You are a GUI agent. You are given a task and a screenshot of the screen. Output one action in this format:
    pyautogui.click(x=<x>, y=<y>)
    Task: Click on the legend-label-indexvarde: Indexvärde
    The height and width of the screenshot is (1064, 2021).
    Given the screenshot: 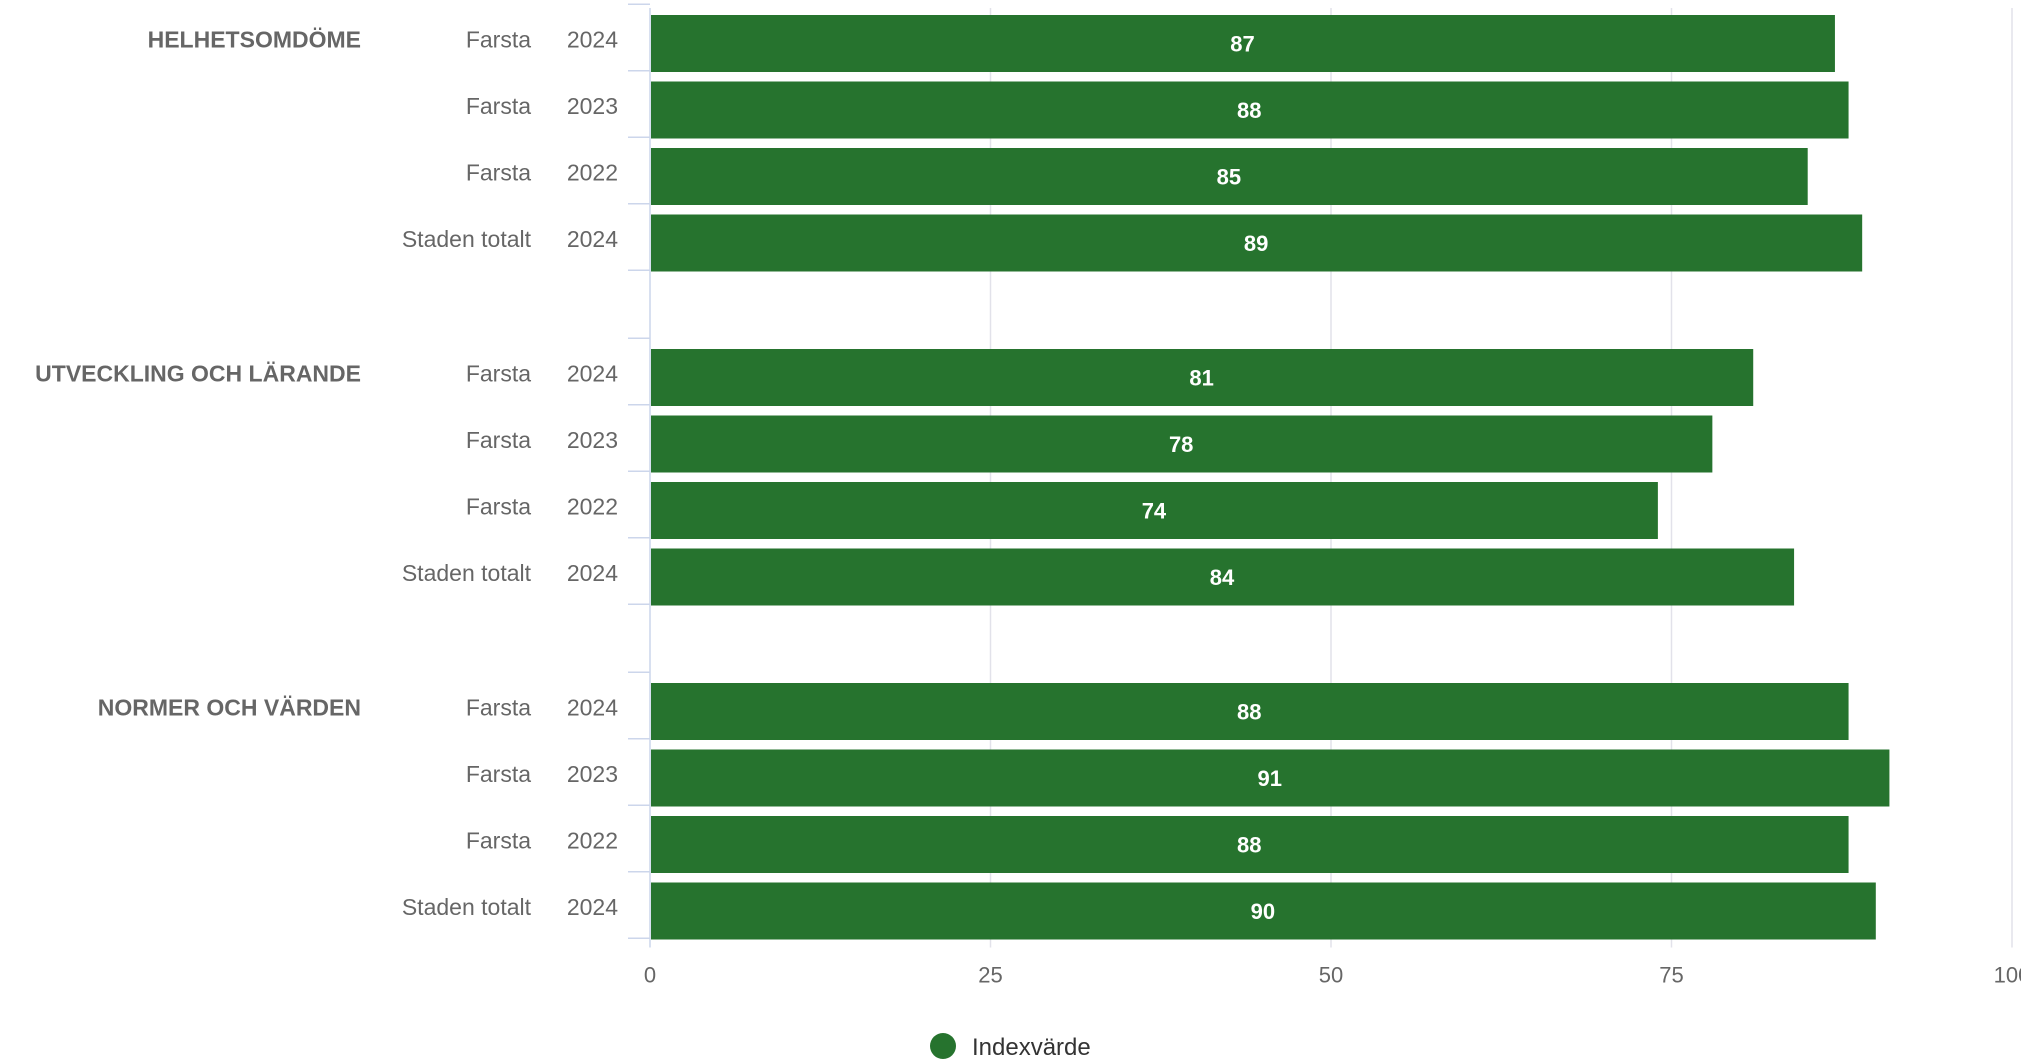 What is the action you would take?
    pyautogui.click(x=1031, y=1047)
    